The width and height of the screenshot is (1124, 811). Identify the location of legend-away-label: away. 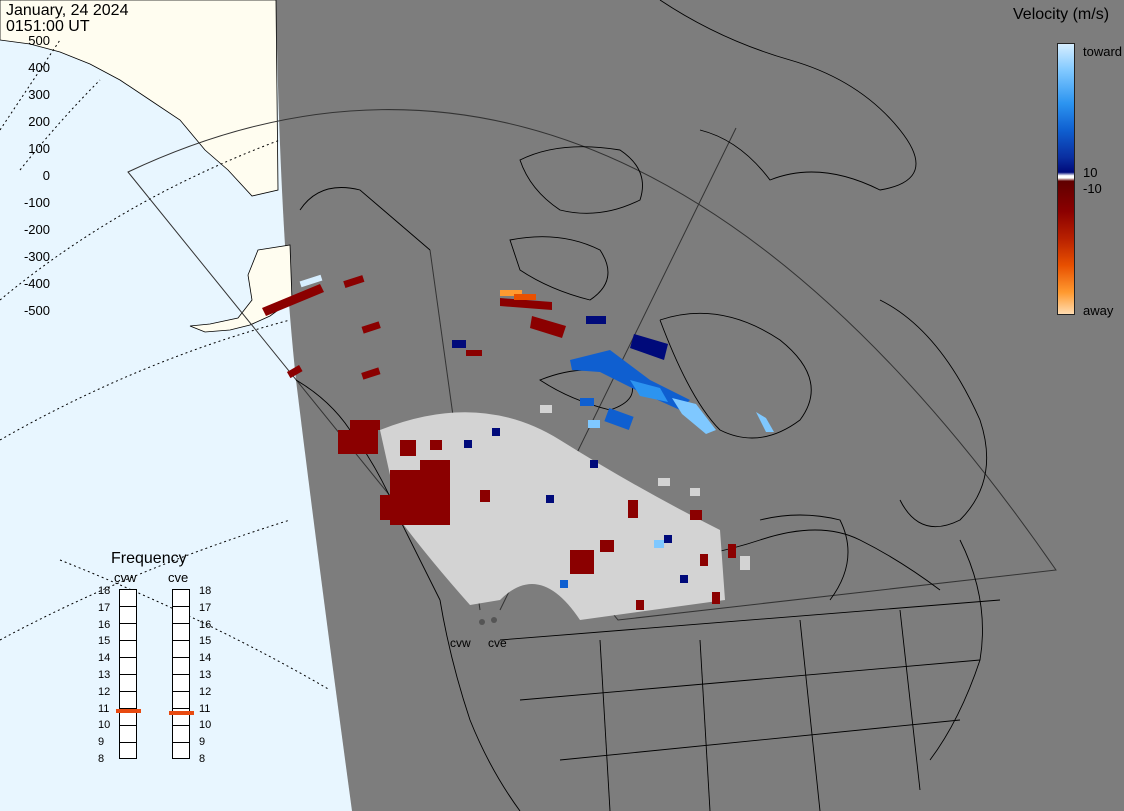
(1098, 310).